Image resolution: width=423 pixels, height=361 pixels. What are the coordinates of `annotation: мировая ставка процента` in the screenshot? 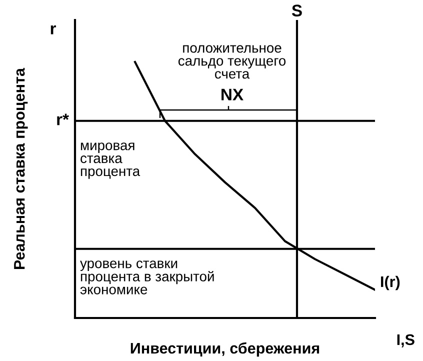 It's located at (110, 160).